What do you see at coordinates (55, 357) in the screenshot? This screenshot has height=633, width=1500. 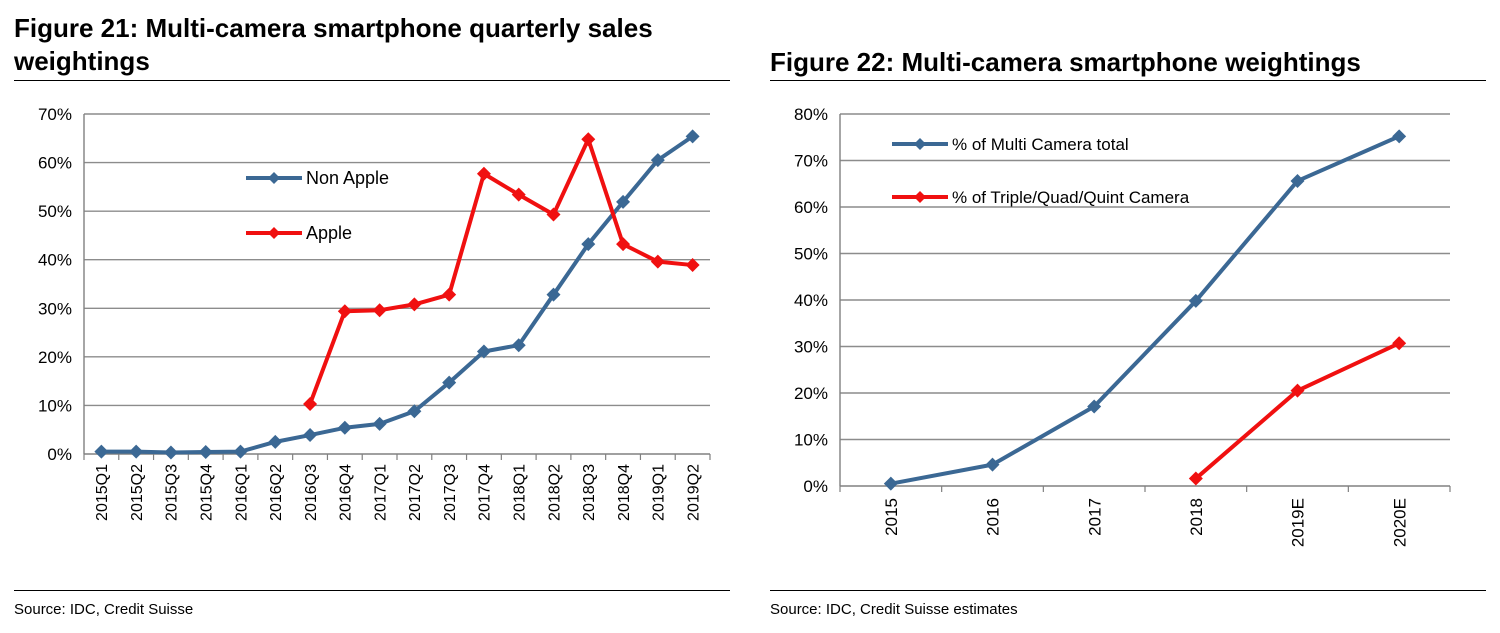 I see `figure-21-y-tick-label: 20%` at bounding box center [55, 357].